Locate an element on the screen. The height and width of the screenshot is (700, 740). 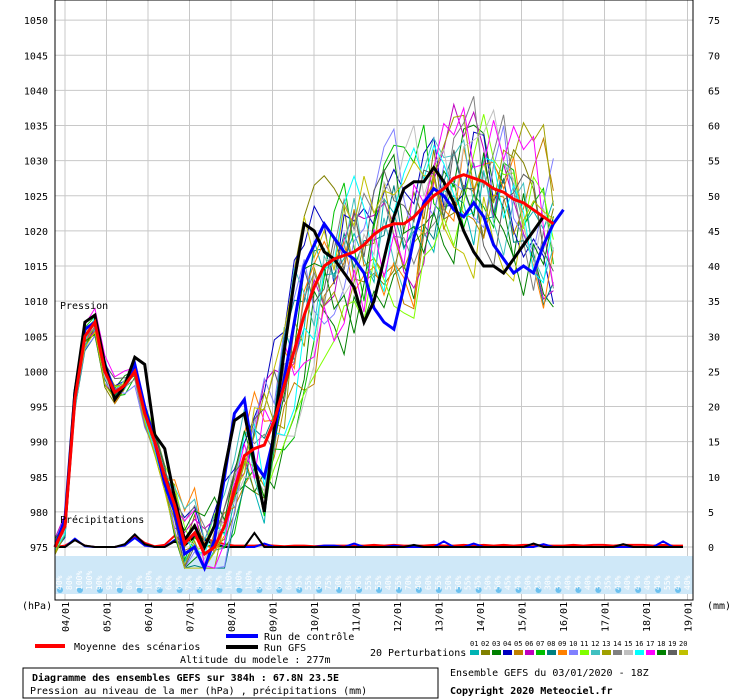
y-tick-label: 990 is located at coordinates (39, 443).